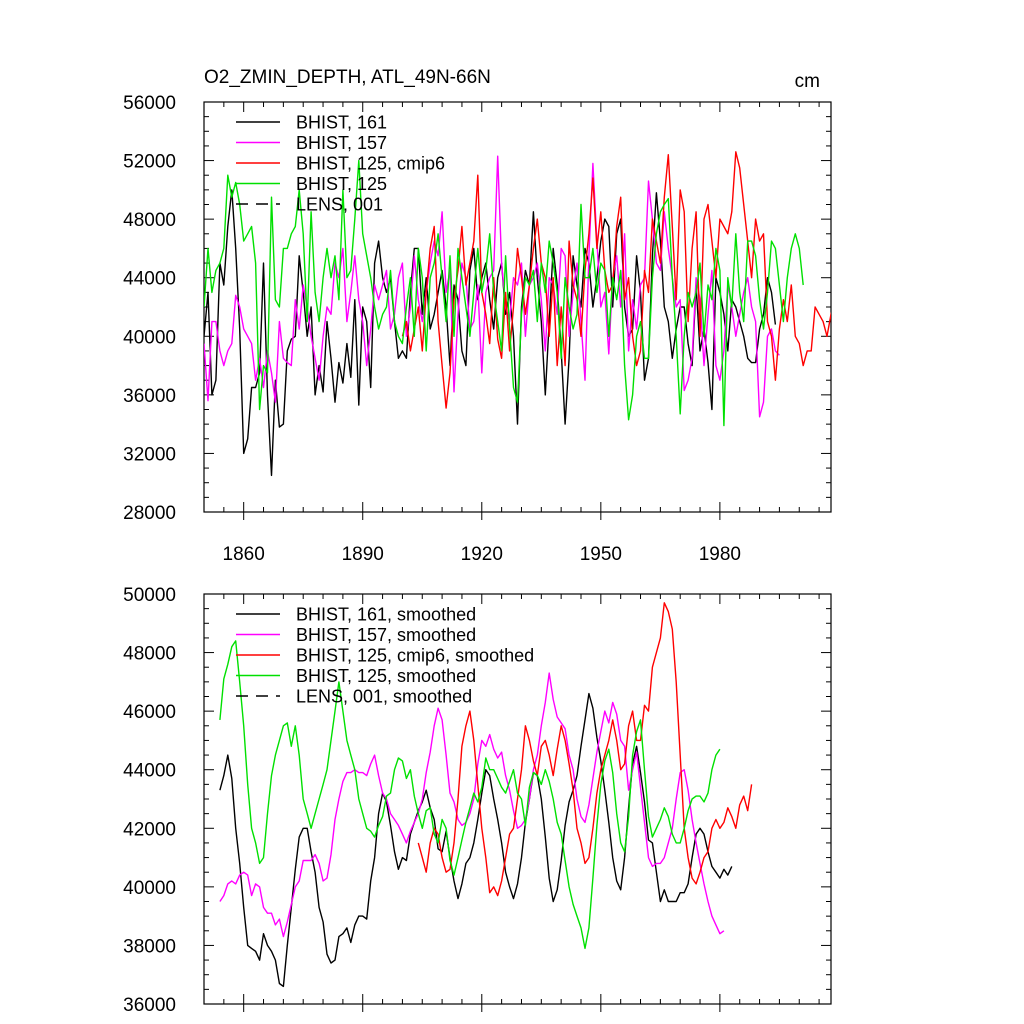 This screenshot has height=1024, width=1024. Describe the element at coordinates (807, 81) in the screenshot. I see `top-units: cm` at that location.